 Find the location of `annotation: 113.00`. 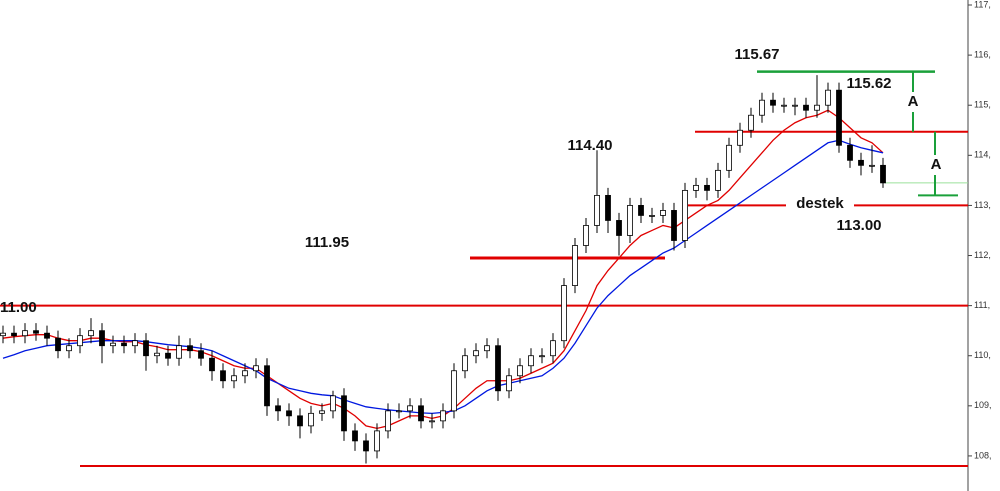

annotation: 113.00 is located at coordinates (858, 225).